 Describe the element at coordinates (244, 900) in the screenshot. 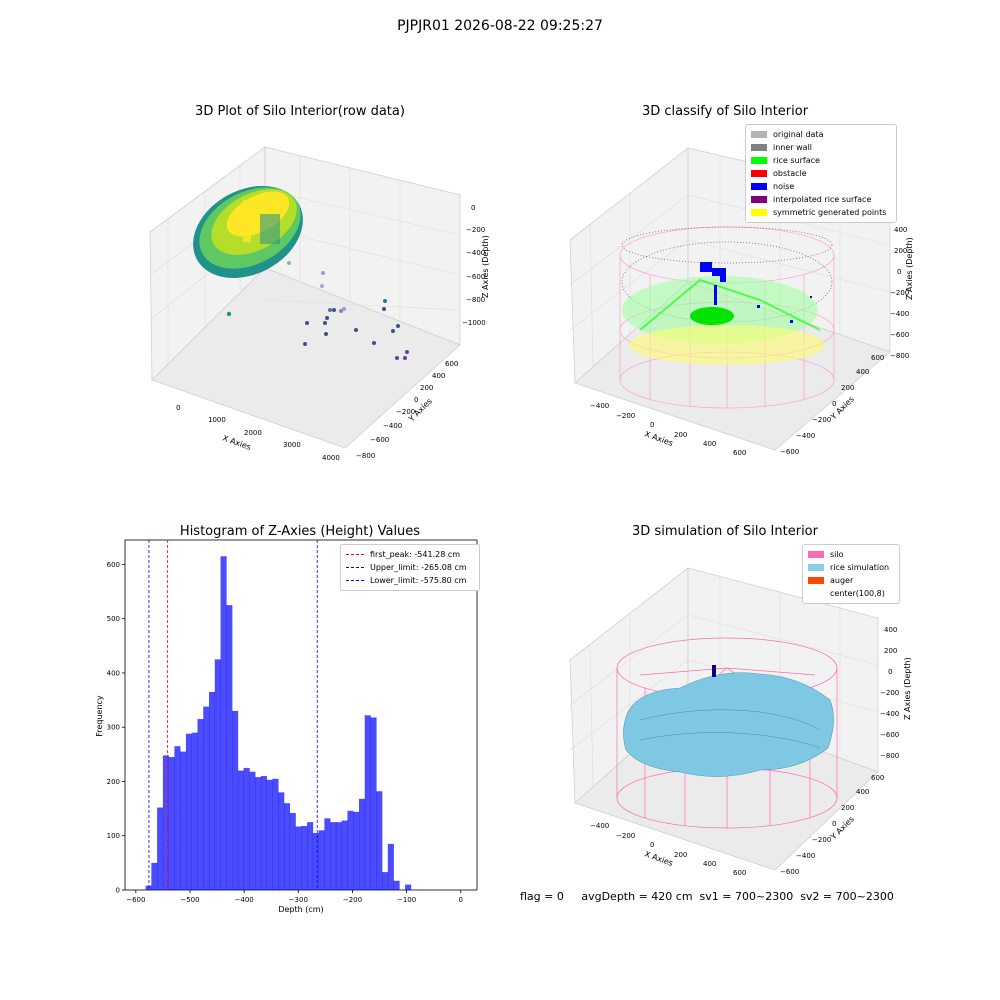

I see `histogram-xtick-label: −400` at that location.